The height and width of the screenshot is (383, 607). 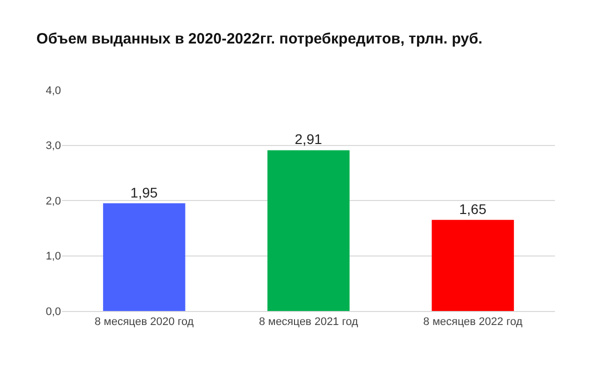 I want to click on y-tick-label: 1,0, so click(x=53, y=256).